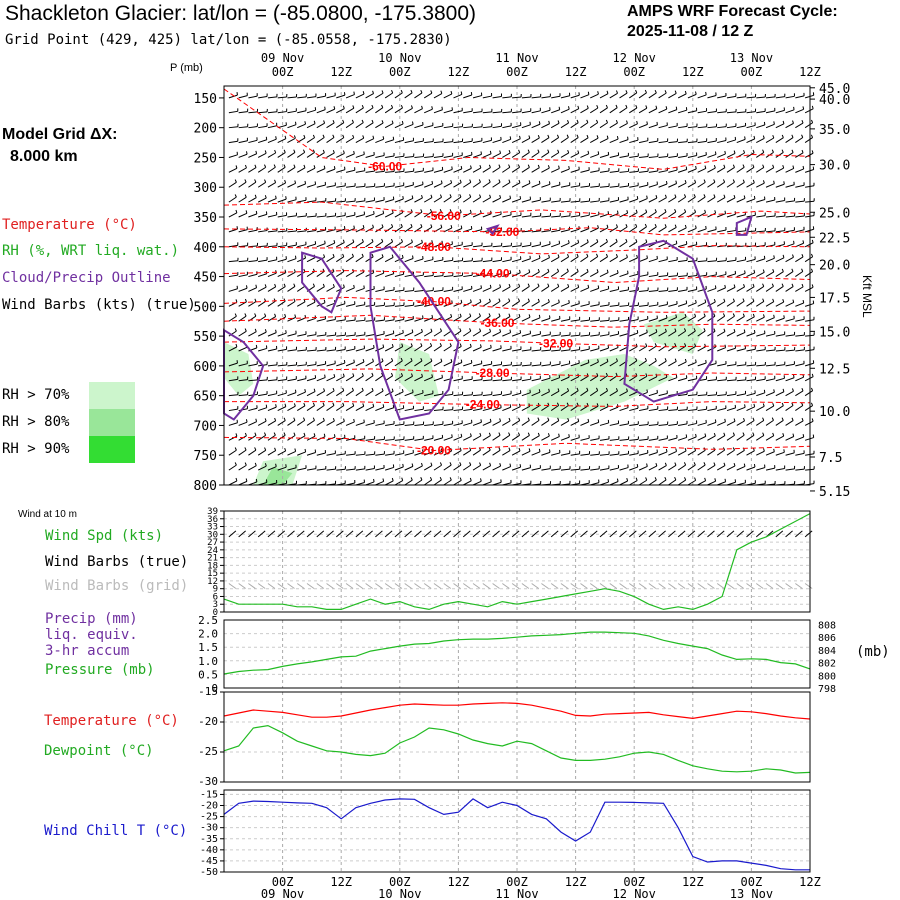  I want to click on height-tick-label: 17.5, so click(834, 298).